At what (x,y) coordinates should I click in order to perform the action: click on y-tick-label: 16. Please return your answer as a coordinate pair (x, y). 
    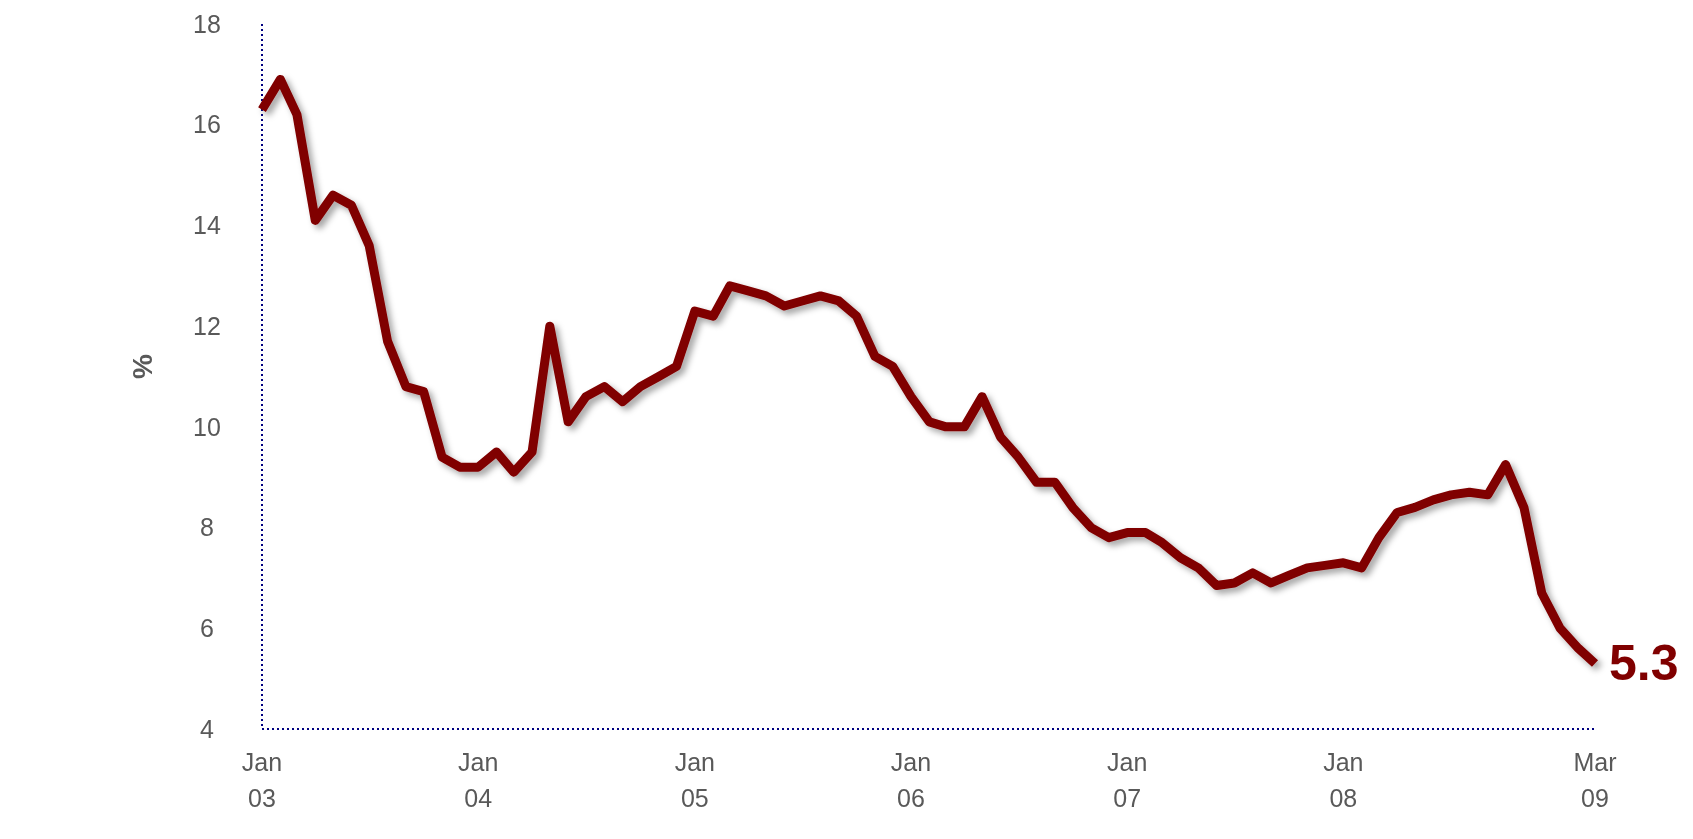
    Looking at the image, I should click on (207, 124).